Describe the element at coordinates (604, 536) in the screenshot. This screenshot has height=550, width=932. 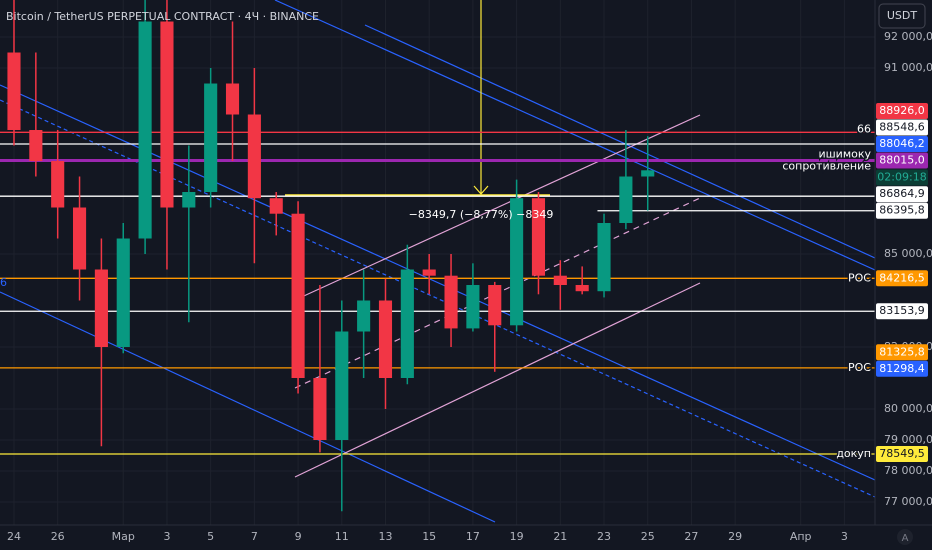
I see `x-tick-label: 23` at that location.